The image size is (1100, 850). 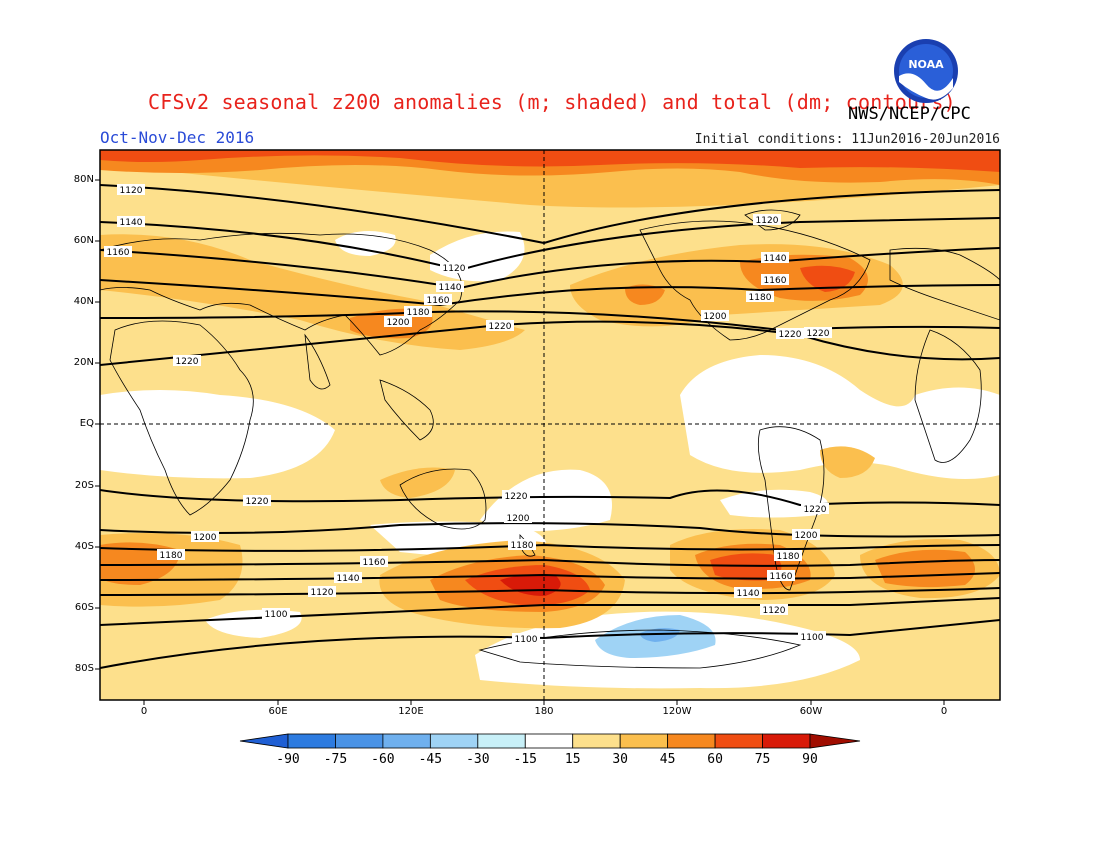 I want to click on colorbar, so click(x=550, y=741).